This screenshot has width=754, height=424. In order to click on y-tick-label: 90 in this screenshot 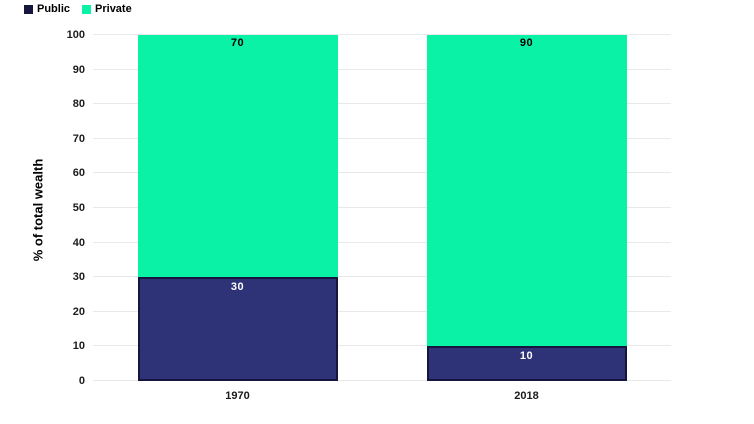, I will do `click(78, 69)`.